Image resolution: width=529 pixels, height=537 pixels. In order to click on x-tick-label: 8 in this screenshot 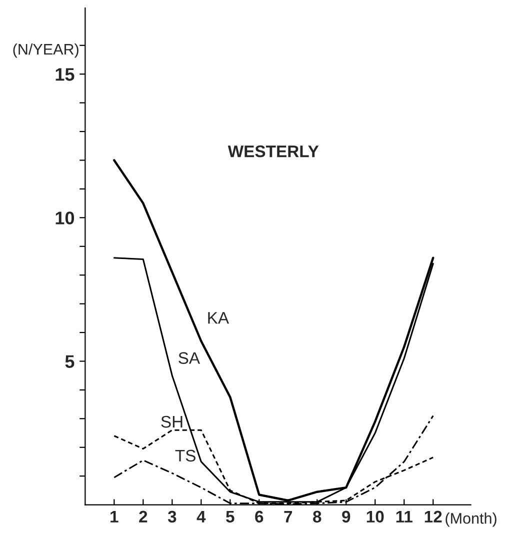, I will do `click(317, 516)`.